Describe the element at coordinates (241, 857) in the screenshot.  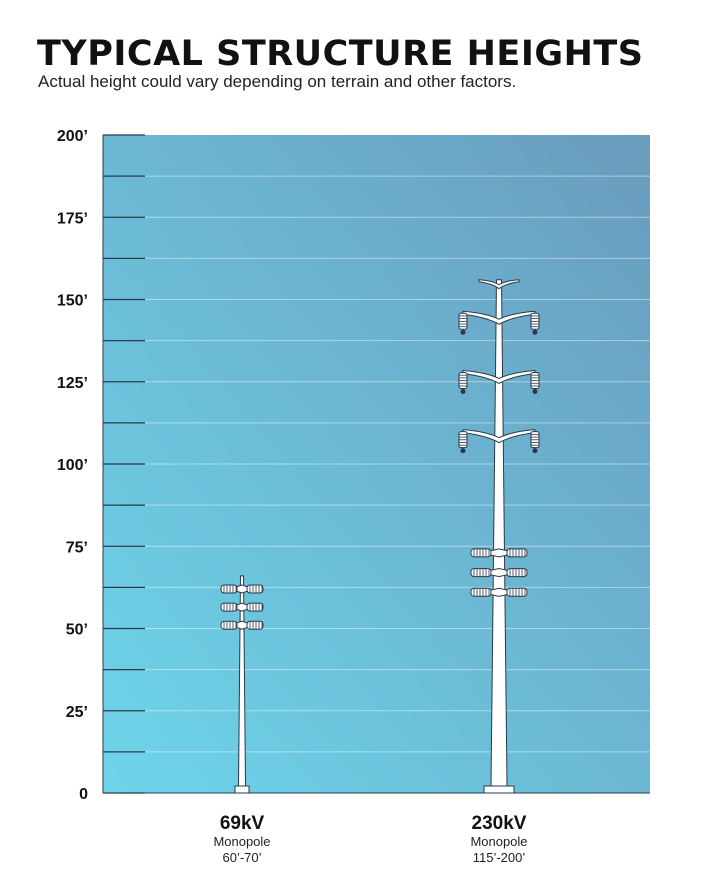
I see `category-height-range: 60’-70’` at that location.